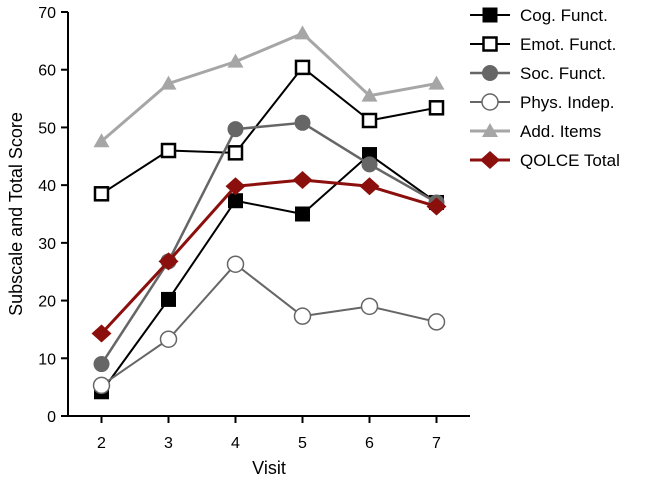 The image size is (653, 483). I want to click on x-tick-label: 7, so click(436, 443).